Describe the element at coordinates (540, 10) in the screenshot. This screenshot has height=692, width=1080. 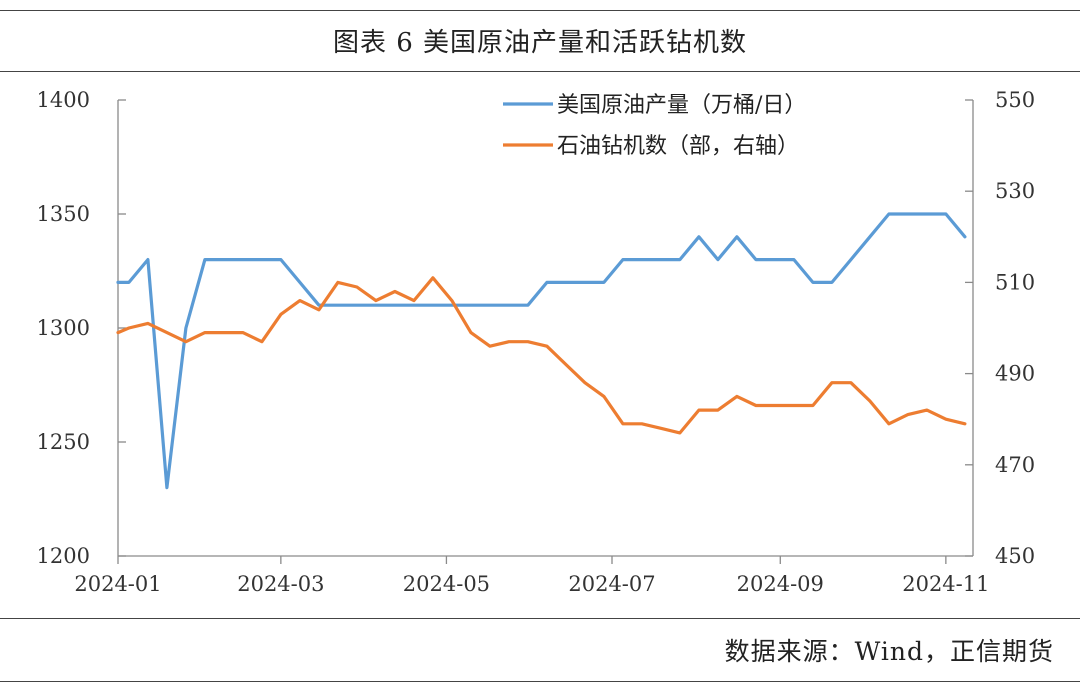
I see `top-rule` at that location.